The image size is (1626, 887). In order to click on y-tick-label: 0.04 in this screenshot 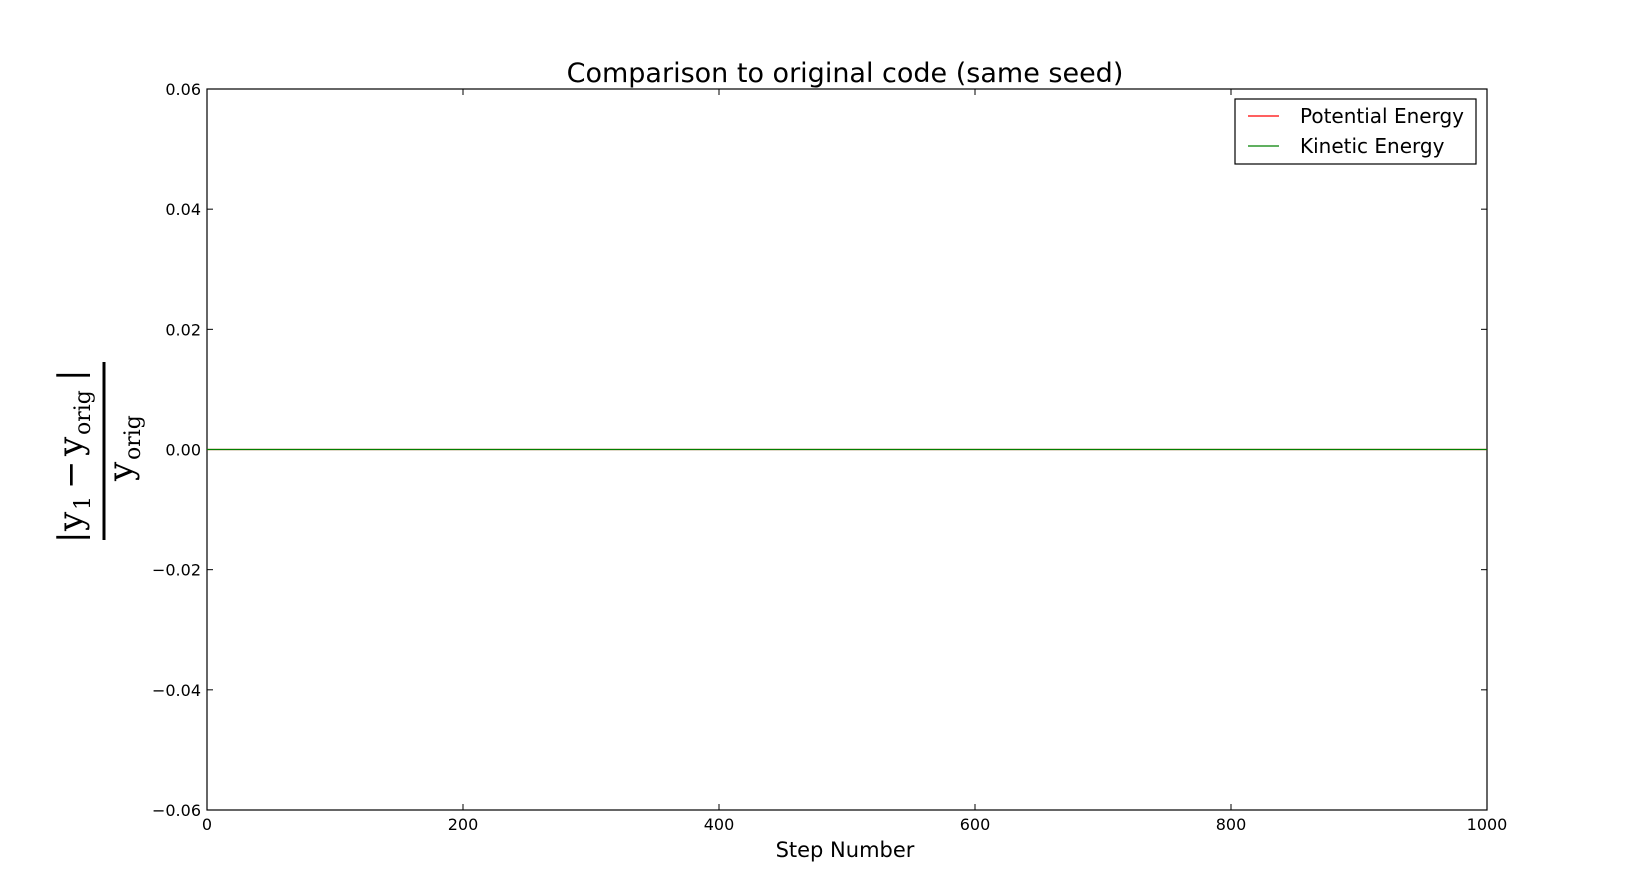, I will do `click(183, 209)`.